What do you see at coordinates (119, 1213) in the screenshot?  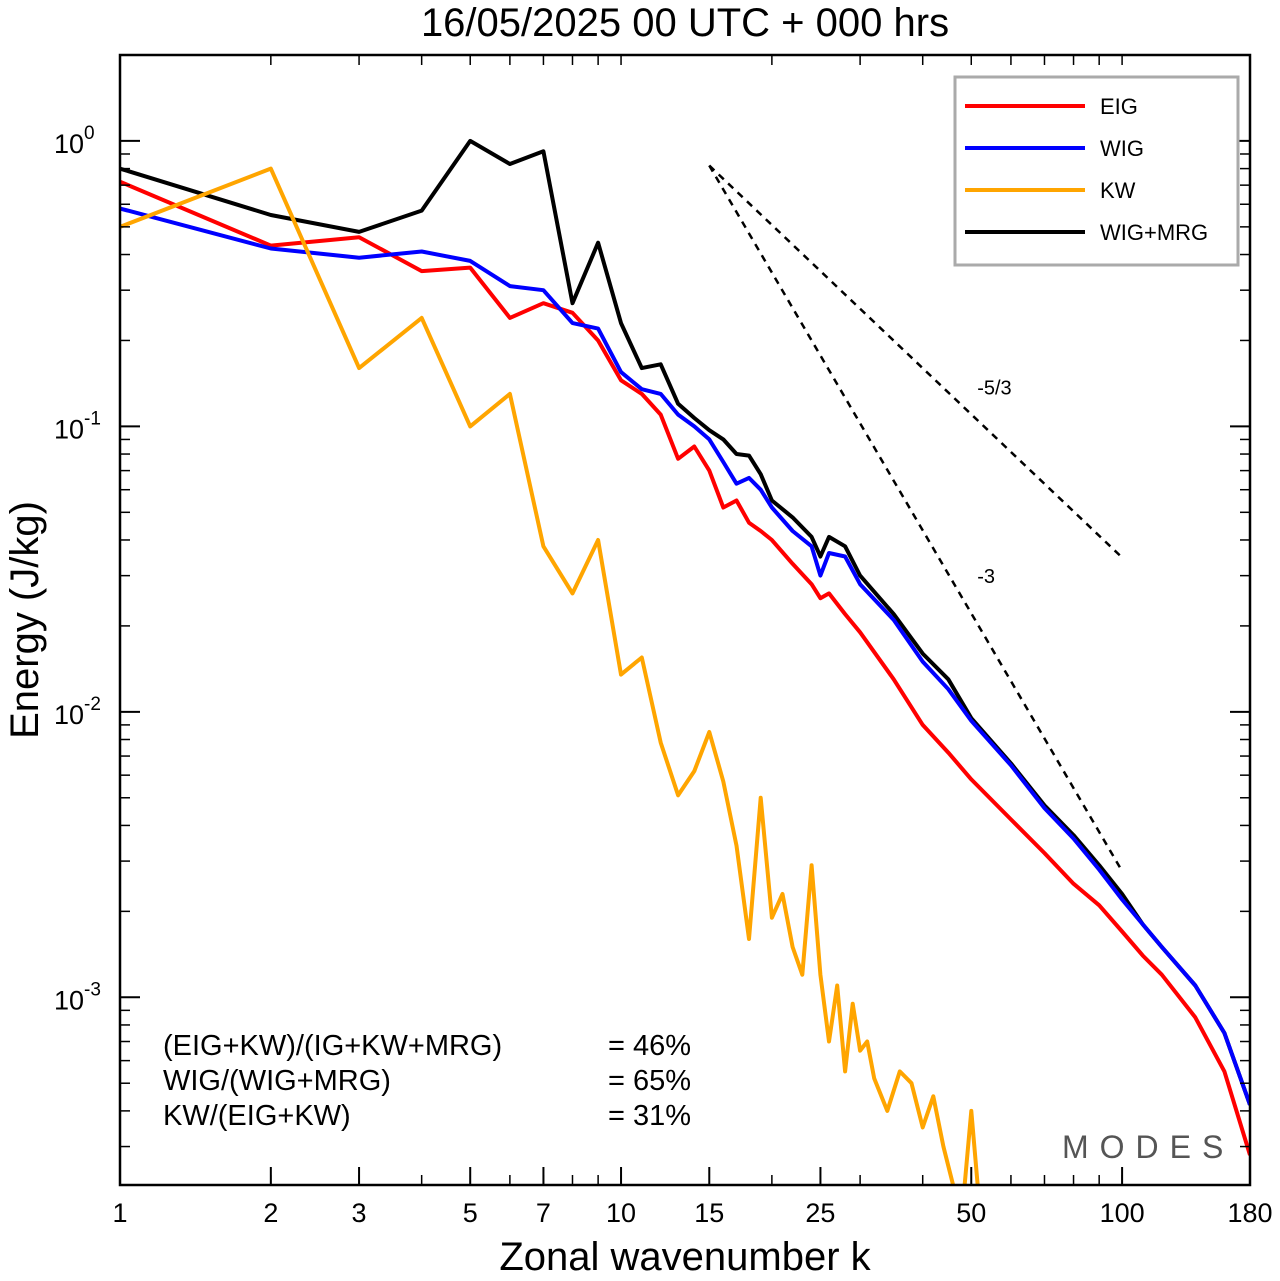 I see `x-tick-label: 1` at bounding box center [119, 1213].